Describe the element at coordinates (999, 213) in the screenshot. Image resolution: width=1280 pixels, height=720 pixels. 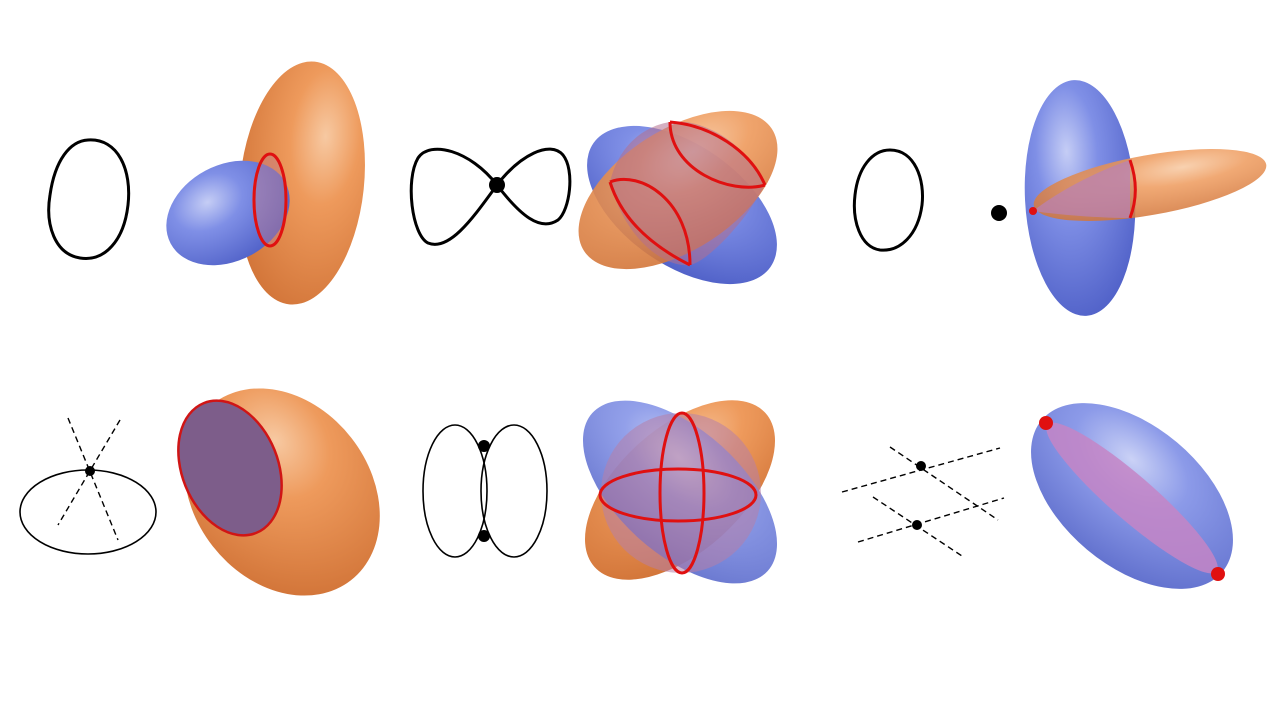
I see `isolated-point` at that location.